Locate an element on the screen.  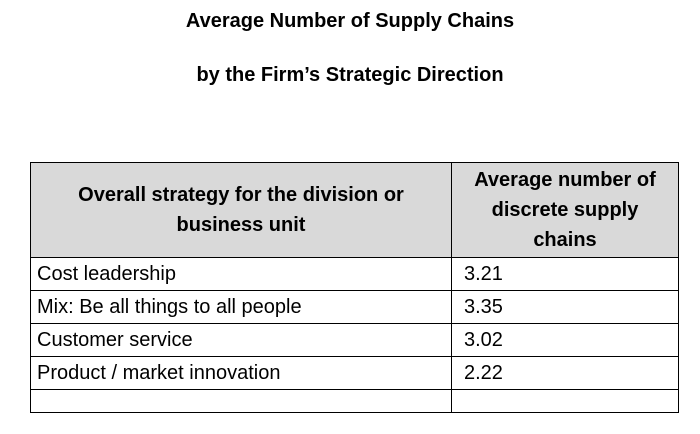
value-cell: 2.22 is located at coordinates (565, 373).